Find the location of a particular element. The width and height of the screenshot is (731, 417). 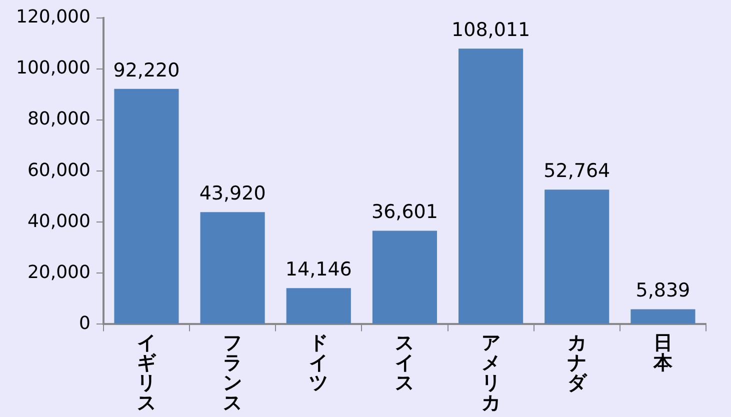

y-tick-label: 20,000 is located at coordinates (58, 272).